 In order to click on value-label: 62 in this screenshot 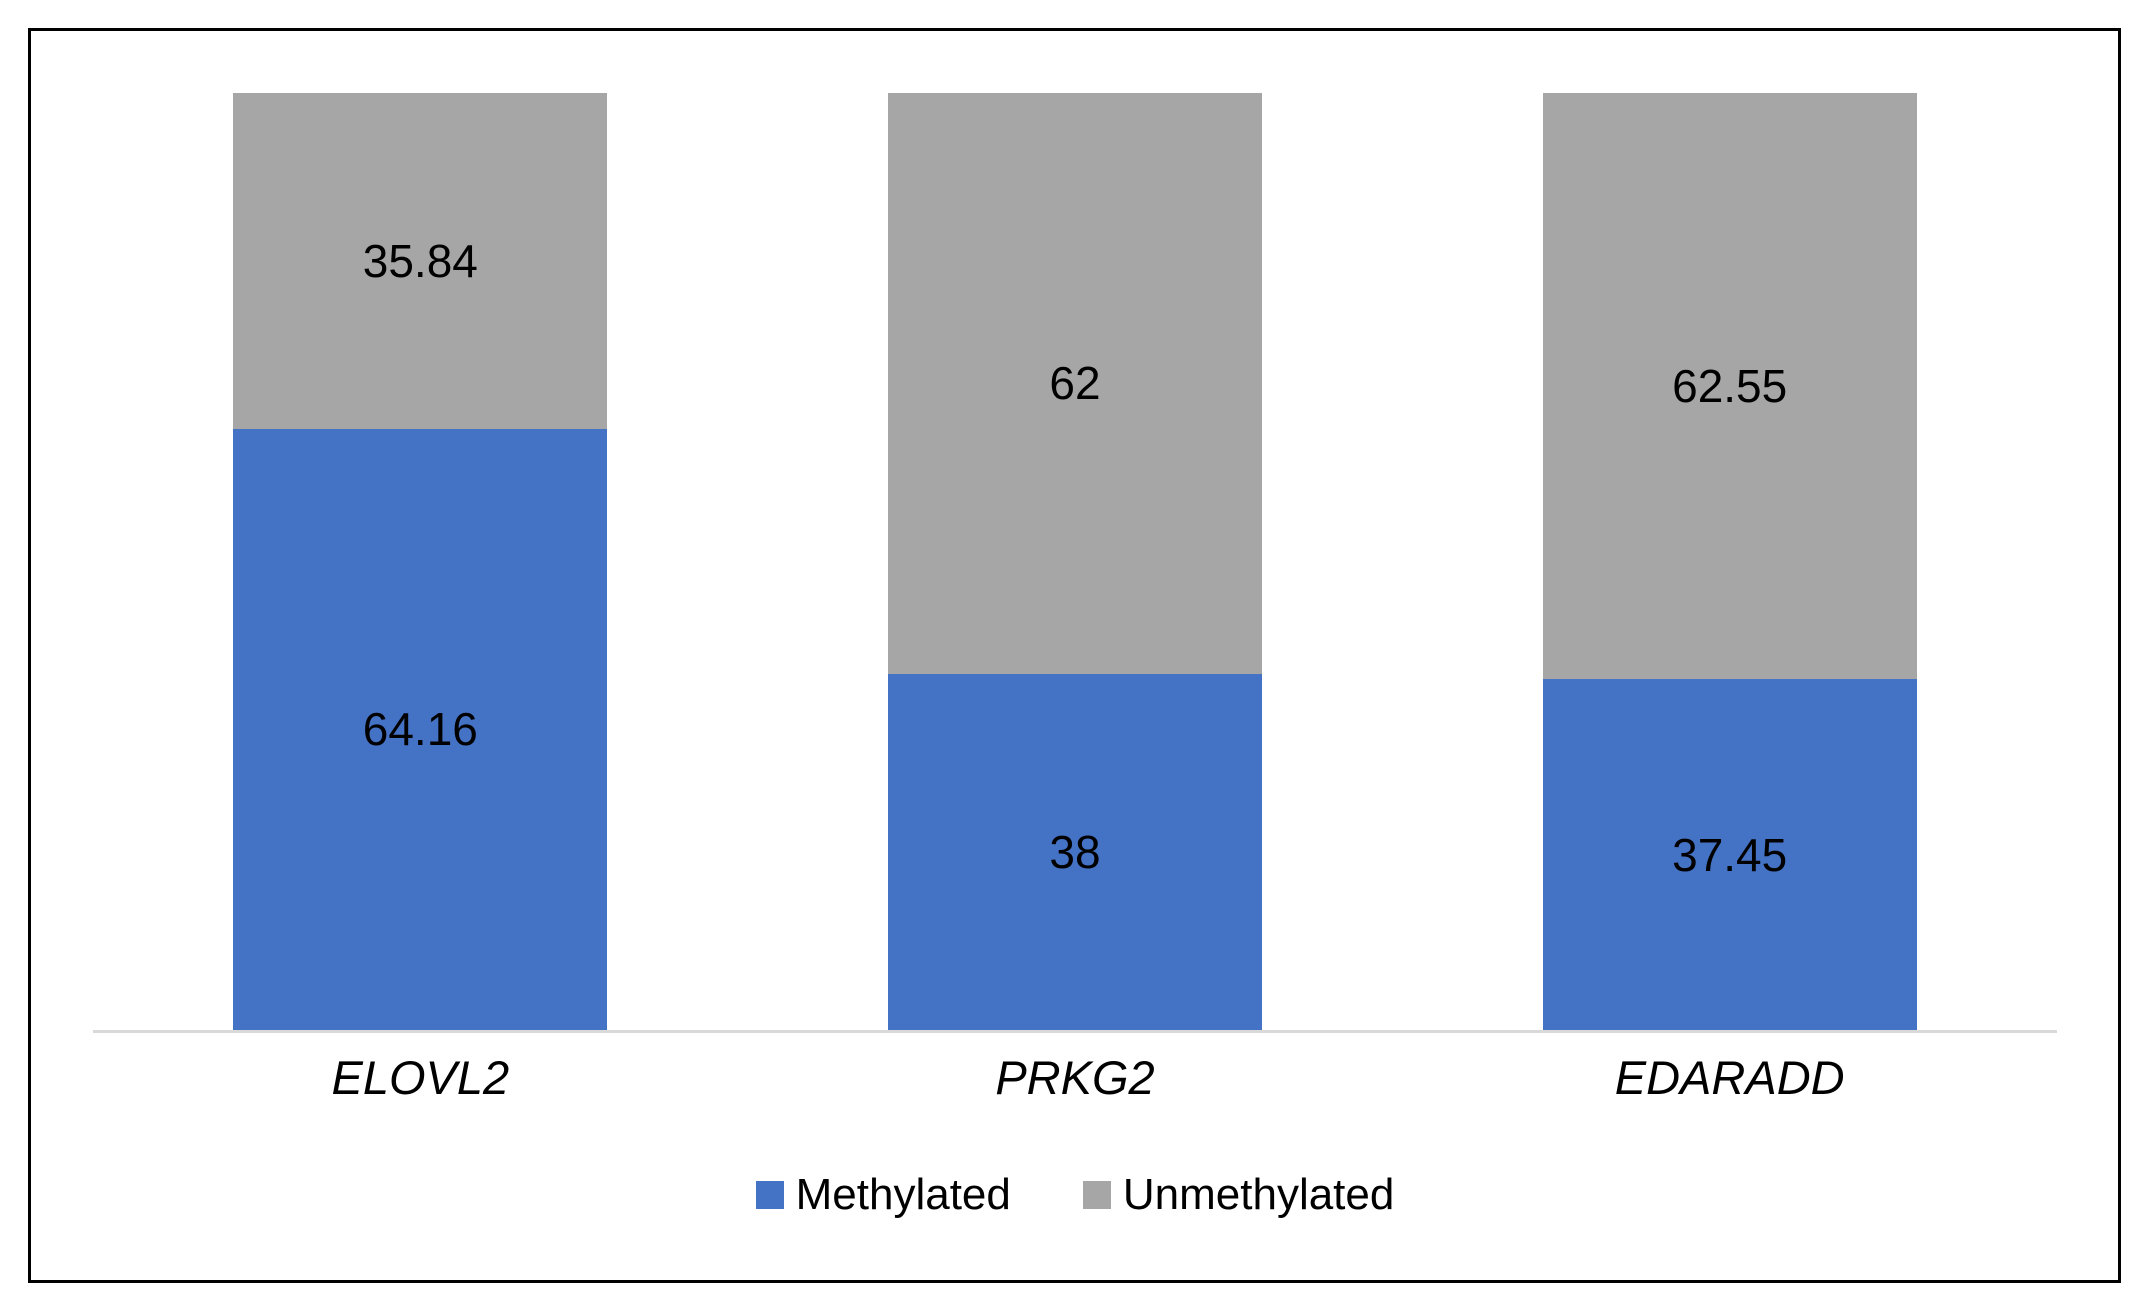, I will do `click(1075, 383)`.